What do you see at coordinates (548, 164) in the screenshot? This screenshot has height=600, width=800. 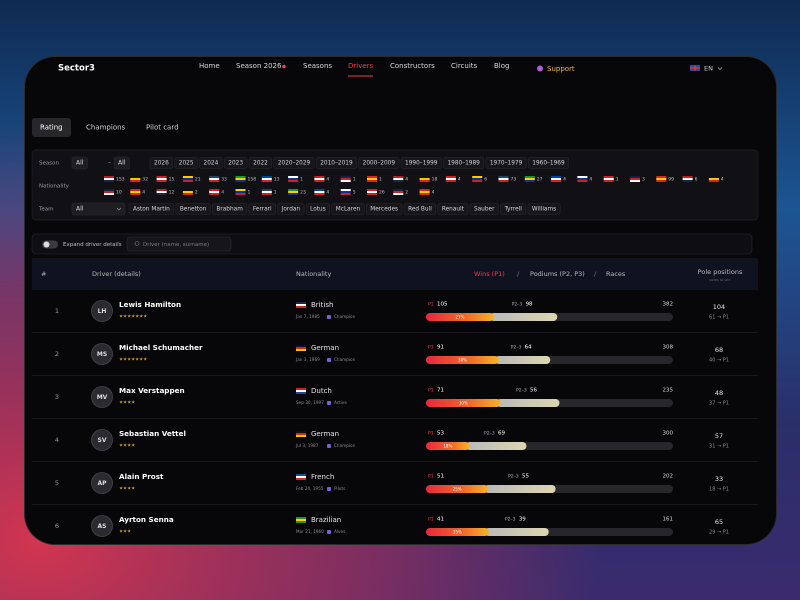 I see `season-button: 1960–1969` at bounding box center [548, 164].